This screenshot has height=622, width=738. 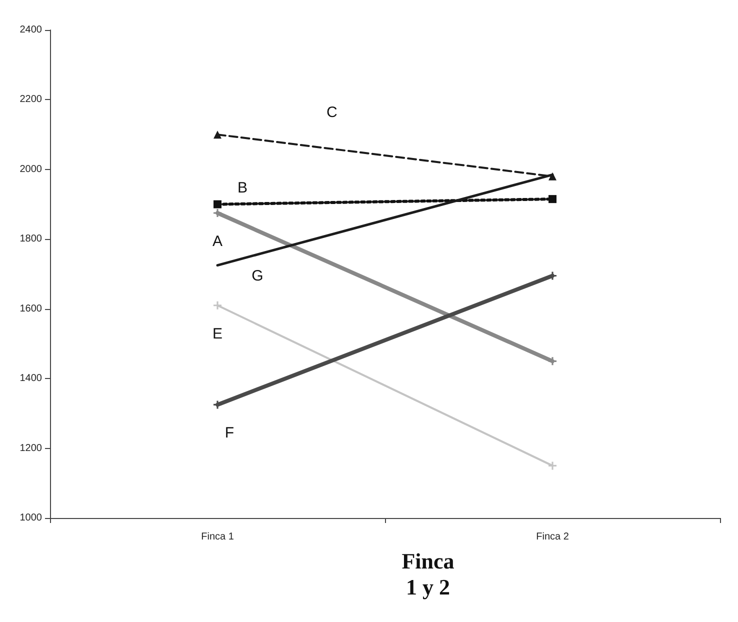 What do you see at coordinates (217, 333) in the screenshot?
I see `series-label: E` at bounding box center [217, 333].